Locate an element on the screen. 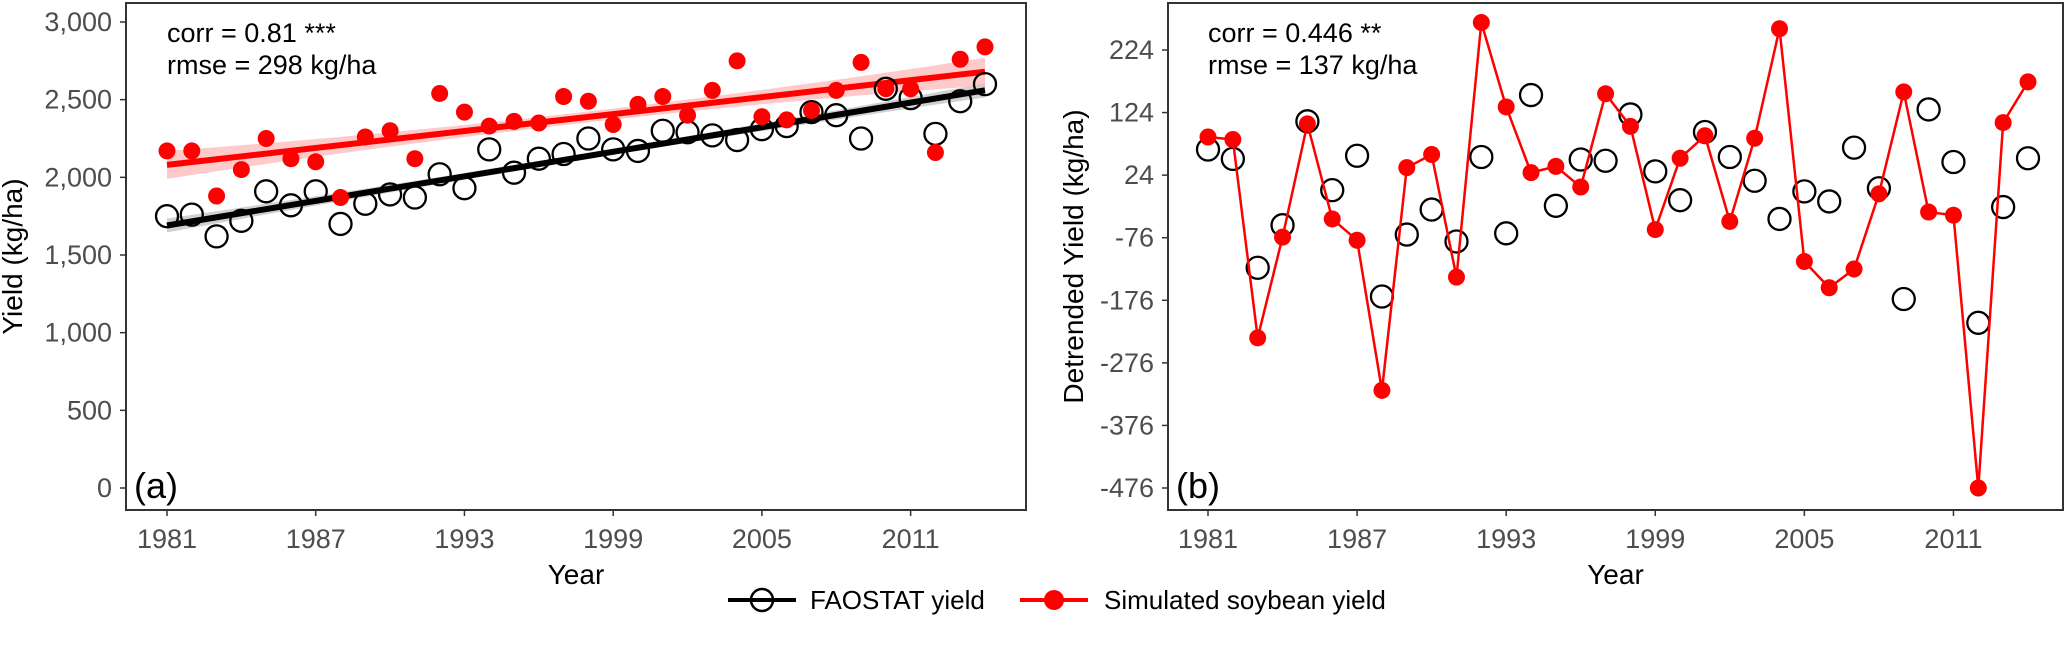  corr-annotation: corr = 0.446 ** is located at coordinates (1295, 33).